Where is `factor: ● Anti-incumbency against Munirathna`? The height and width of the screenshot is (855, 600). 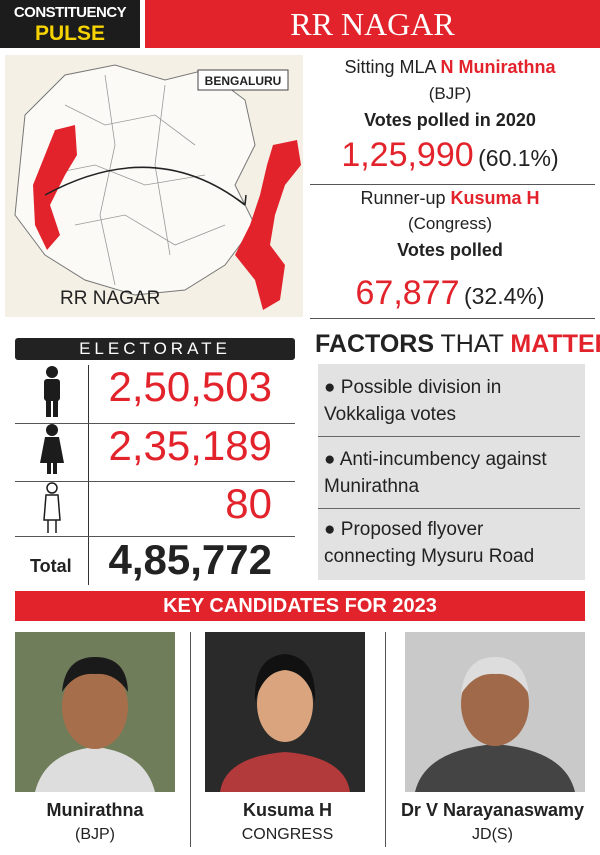
factor: ● Anti-incumbency against Munirathna is located at coordinates (435, 473).